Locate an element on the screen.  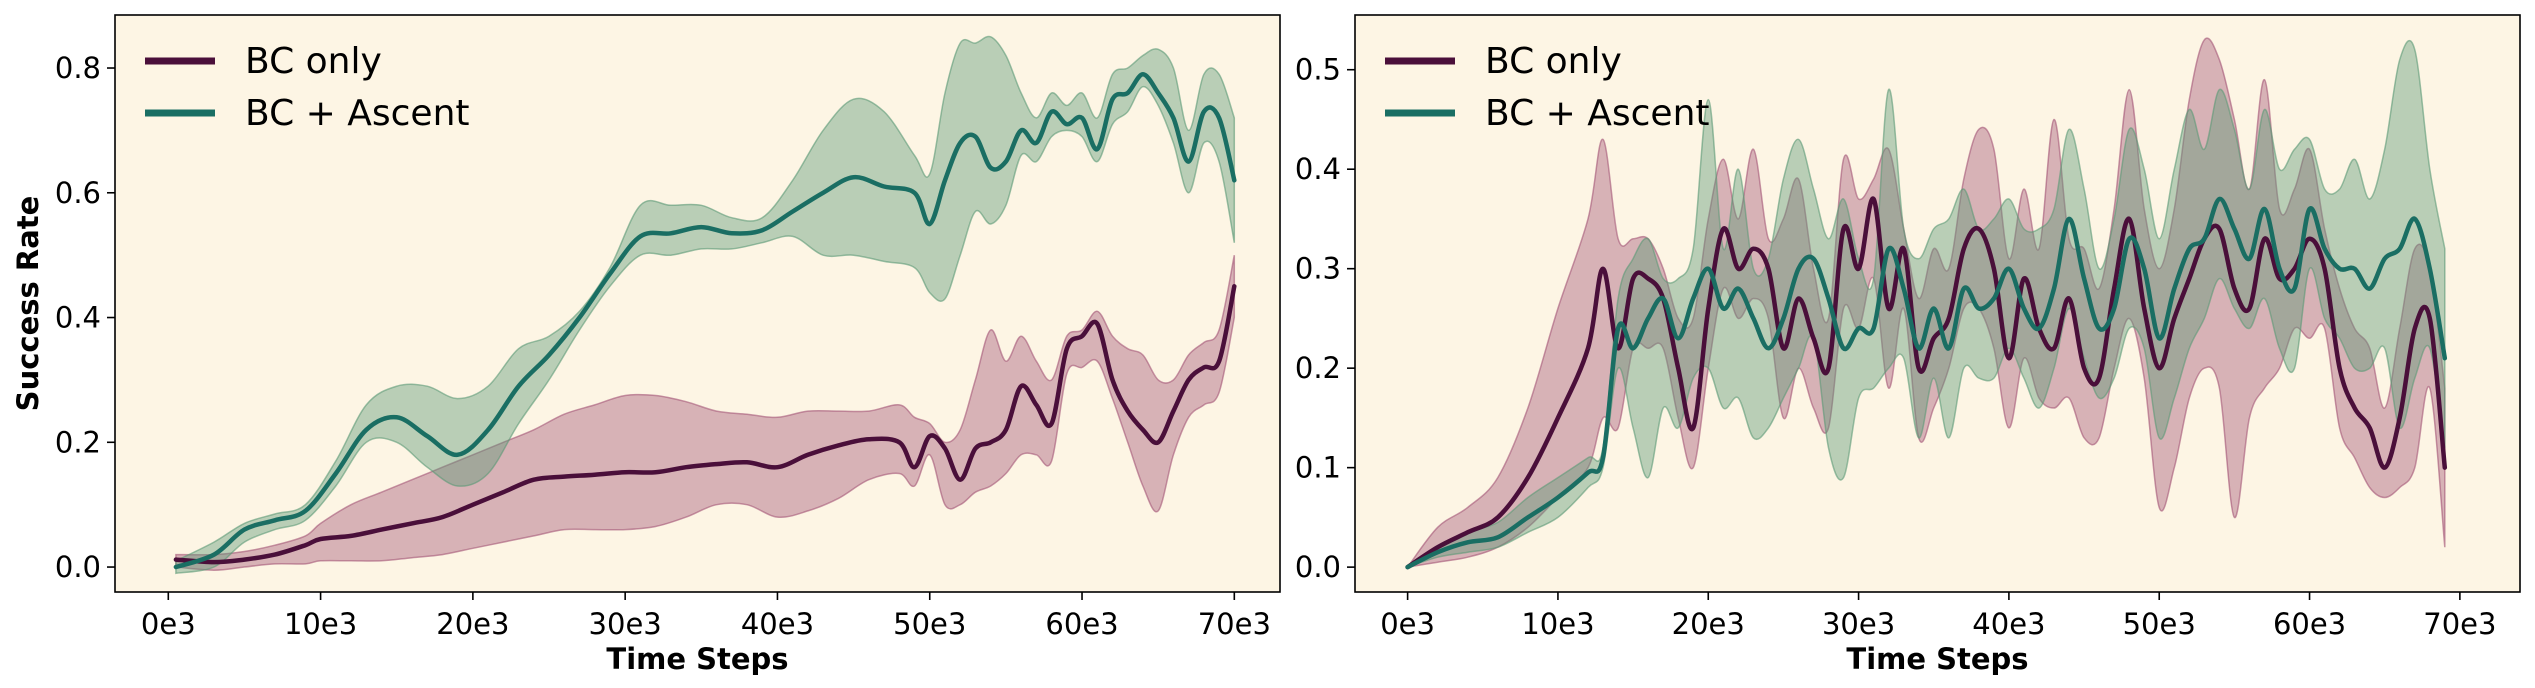
y-axis-label: Success Rate is located at coordinates (28, 304).